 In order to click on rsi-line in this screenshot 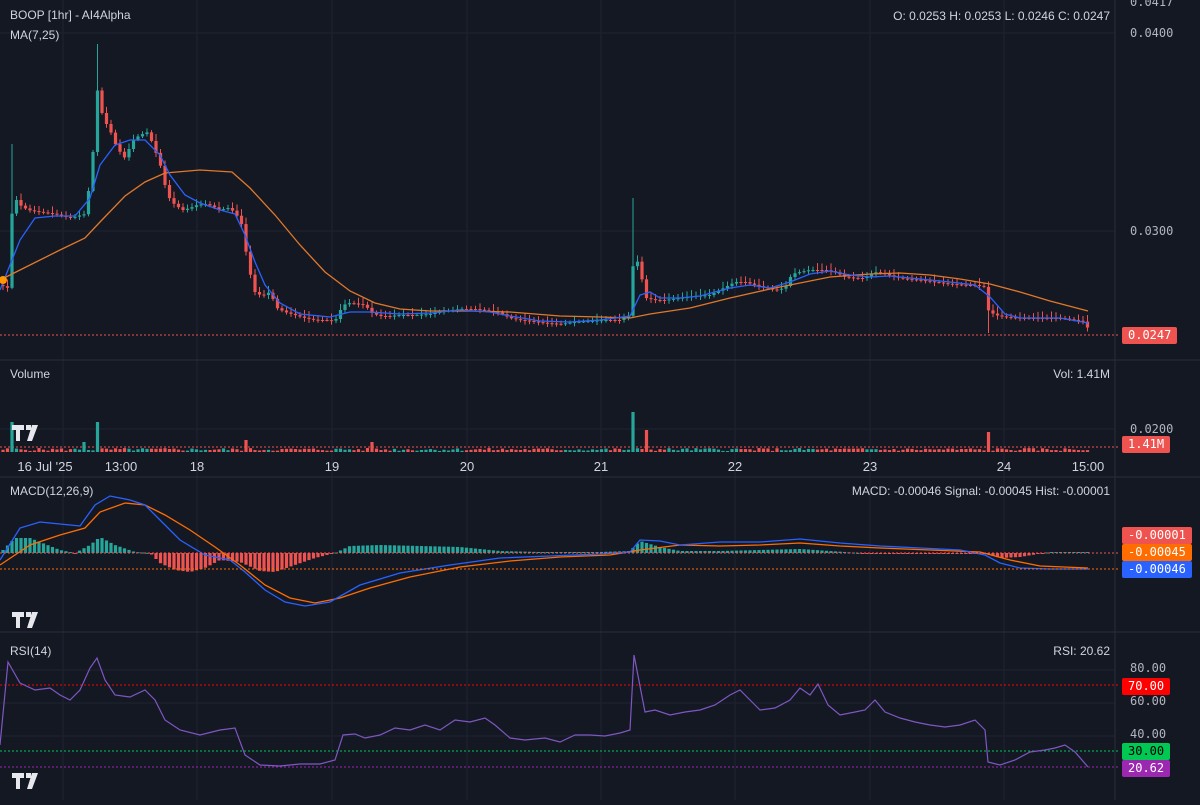, I will do `click(544, 711)`.